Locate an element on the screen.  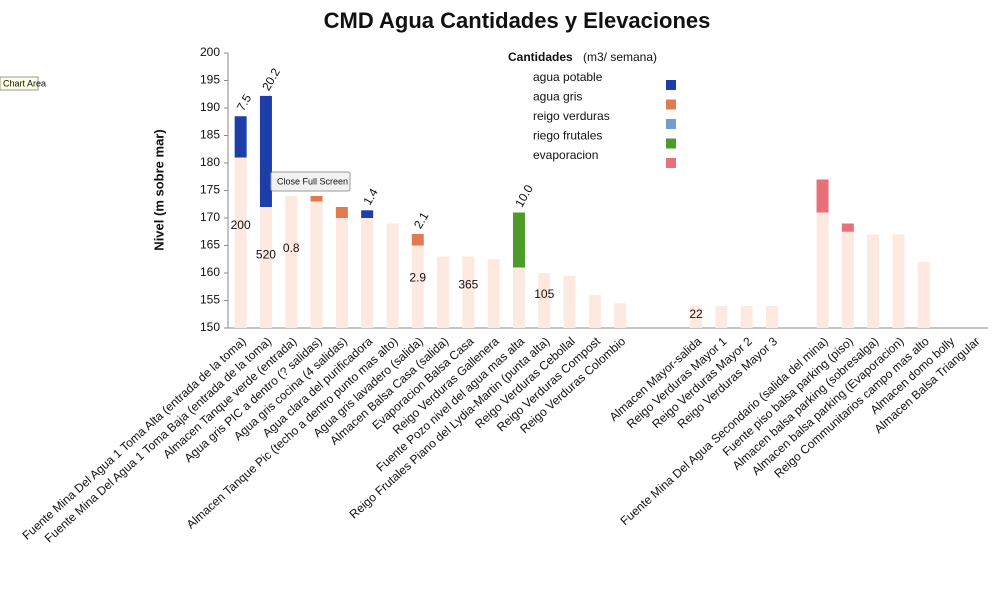
legend-label: reigo verduras is located at coordinates (571, 116).